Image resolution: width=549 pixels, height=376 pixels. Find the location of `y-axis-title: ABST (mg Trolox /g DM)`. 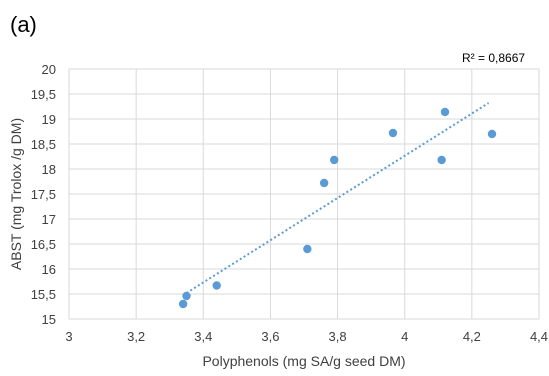

y-axis-title: ABST (mg Trolox /g DM) is located at coordinates (16, 194).